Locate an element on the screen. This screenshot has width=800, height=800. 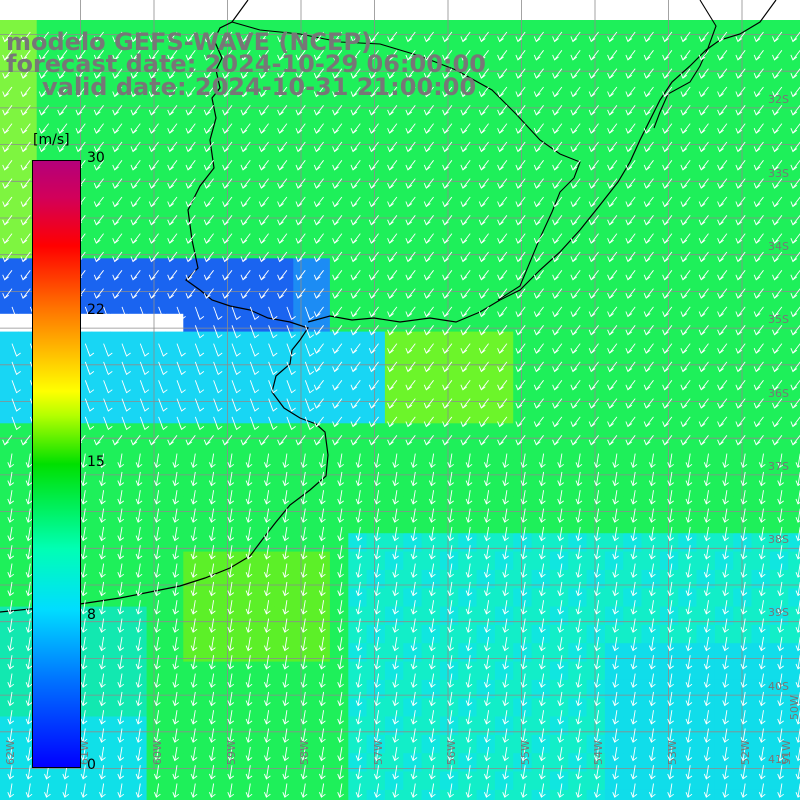
lat-label-38s: 38S is located at coordinates (778, 539).